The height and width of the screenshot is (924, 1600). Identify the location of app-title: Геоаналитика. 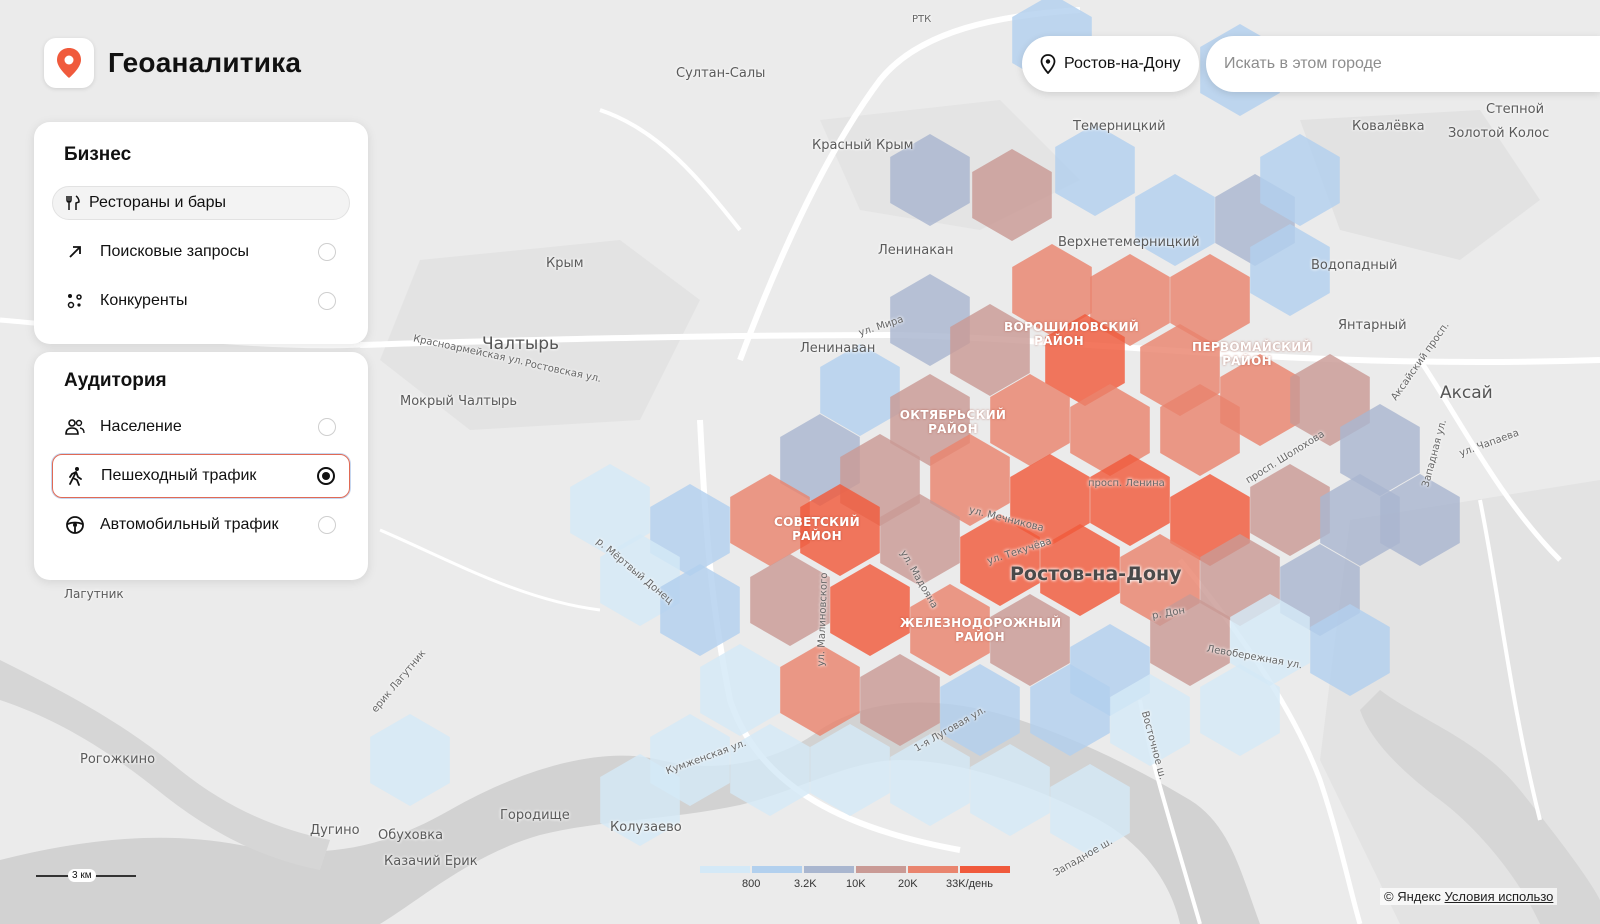
(205, 62).